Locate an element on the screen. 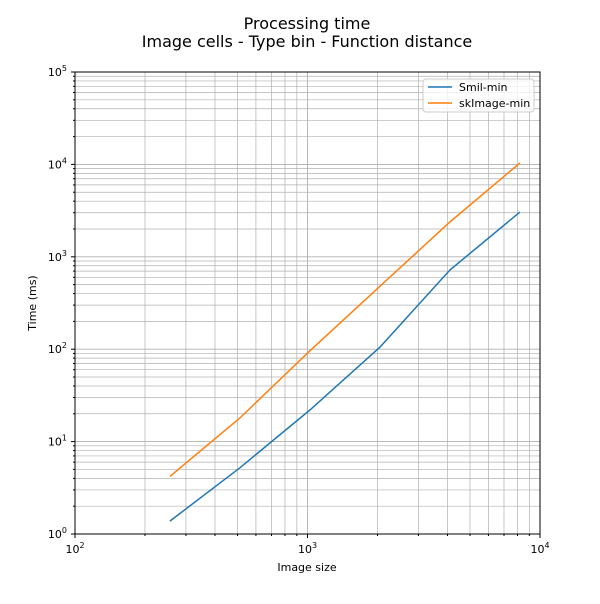  x-axis-label: Image size is located at coordinates (307, 567).